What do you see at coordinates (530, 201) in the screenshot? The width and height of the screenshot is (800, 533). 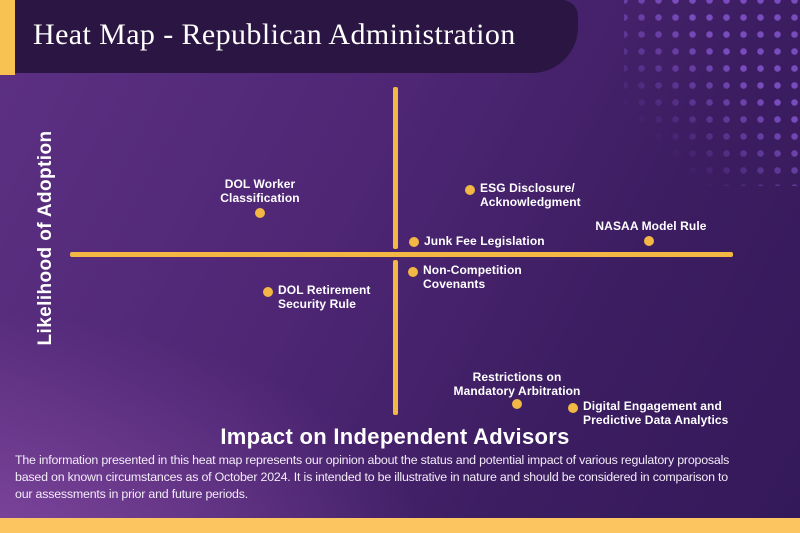 I see `point-label-line: Acknowledgment` at bounding box center [530, 201].